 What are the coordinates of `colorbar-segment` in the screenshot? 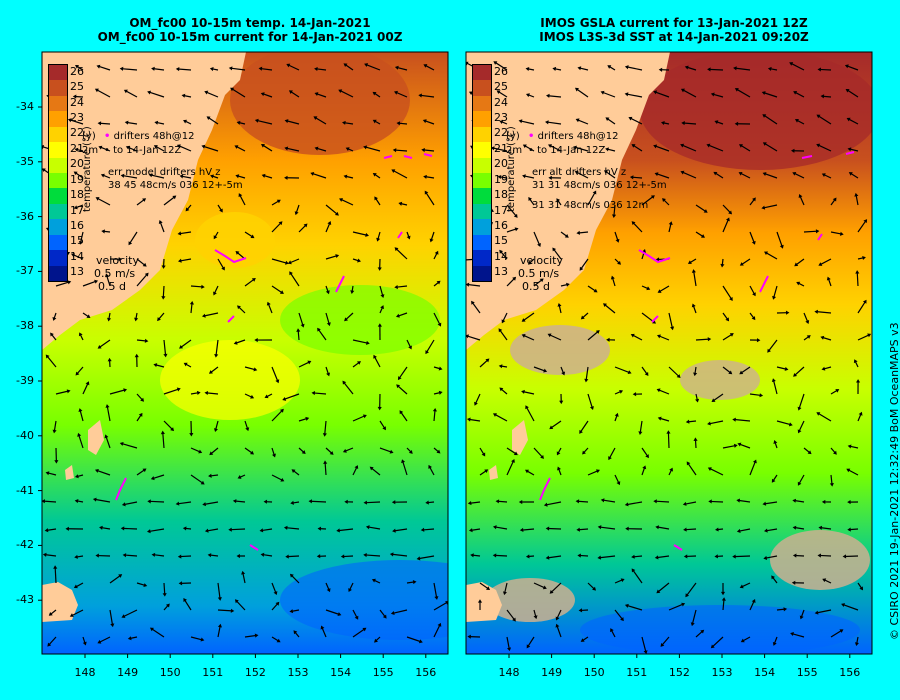 It's located at (58, 273).